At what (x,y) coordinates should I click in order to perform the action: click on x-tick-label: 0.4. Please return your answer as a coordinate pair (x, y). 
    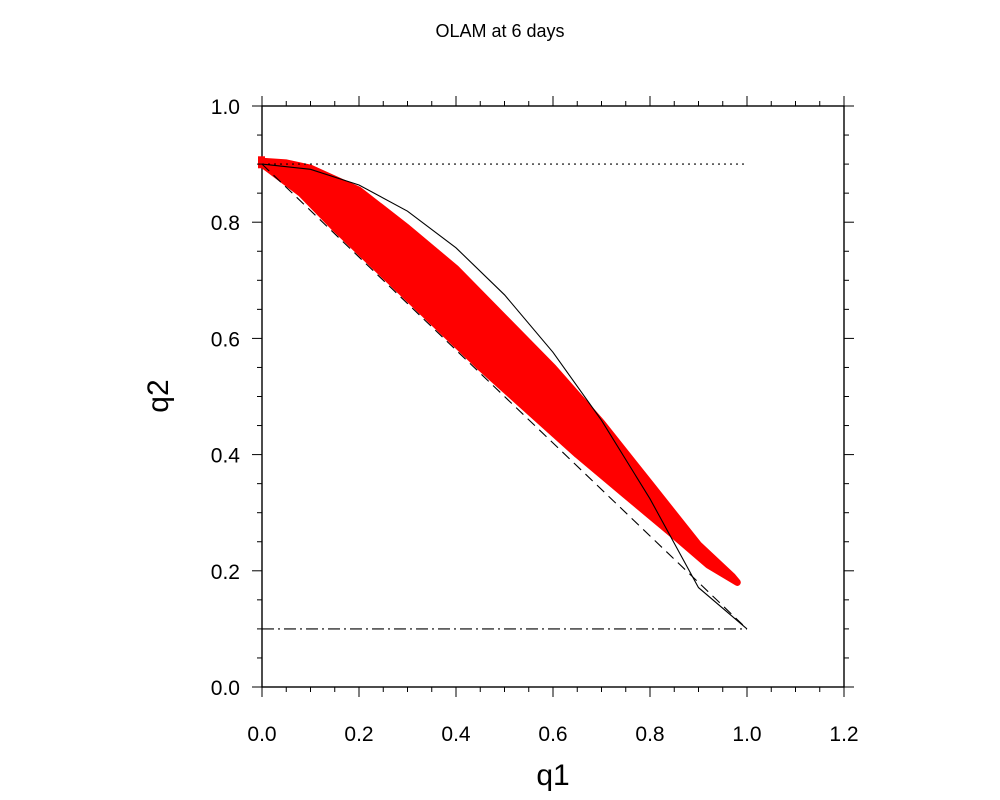
    Looking at the image, I should click on (456, 734).